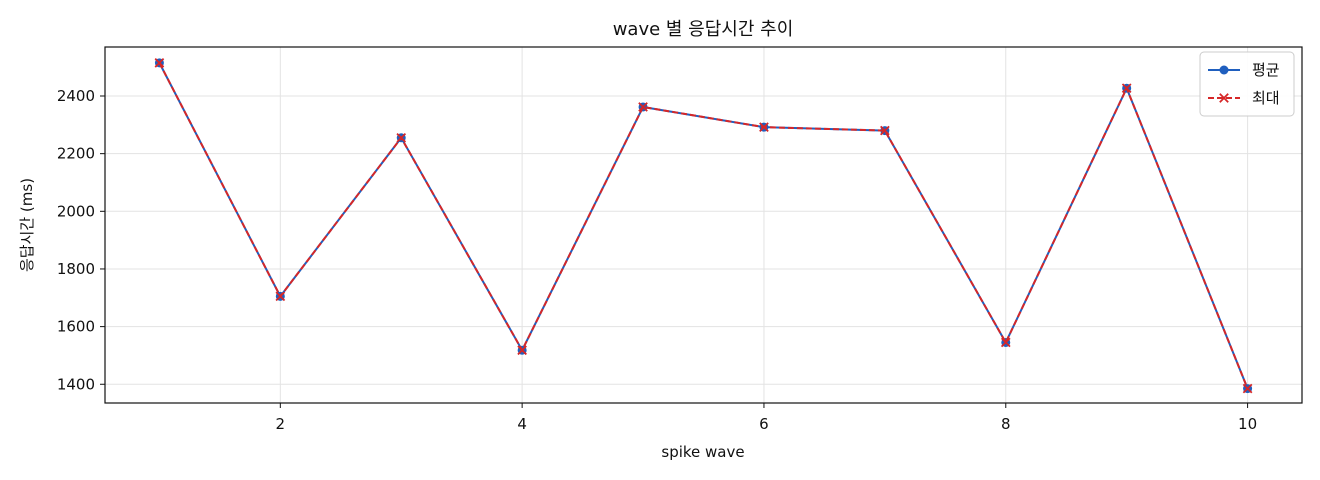 The height and width of the screenshot is (480, 1320). I want to click on legend-label: 평균, so click(1266, 70).